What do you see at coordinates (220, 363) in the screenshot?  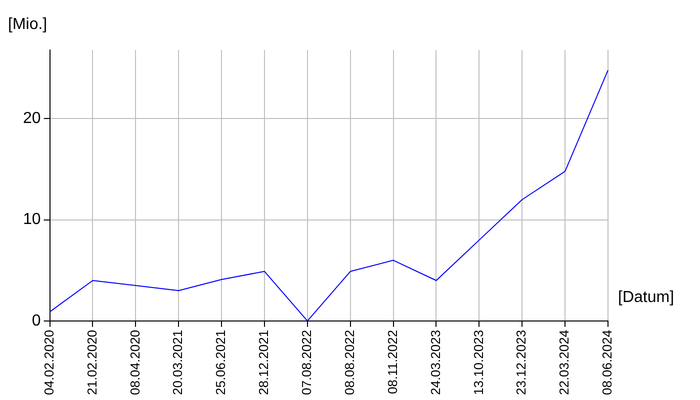 I see `x-tick-label: 25.06.2021` at bounding box center [220, 363].